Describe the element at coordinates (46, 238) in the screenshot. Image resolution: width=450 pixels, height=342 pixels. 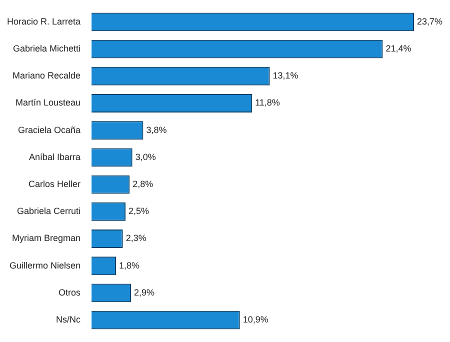
I see `y-tick-label: Myriam Bregman` at that location.